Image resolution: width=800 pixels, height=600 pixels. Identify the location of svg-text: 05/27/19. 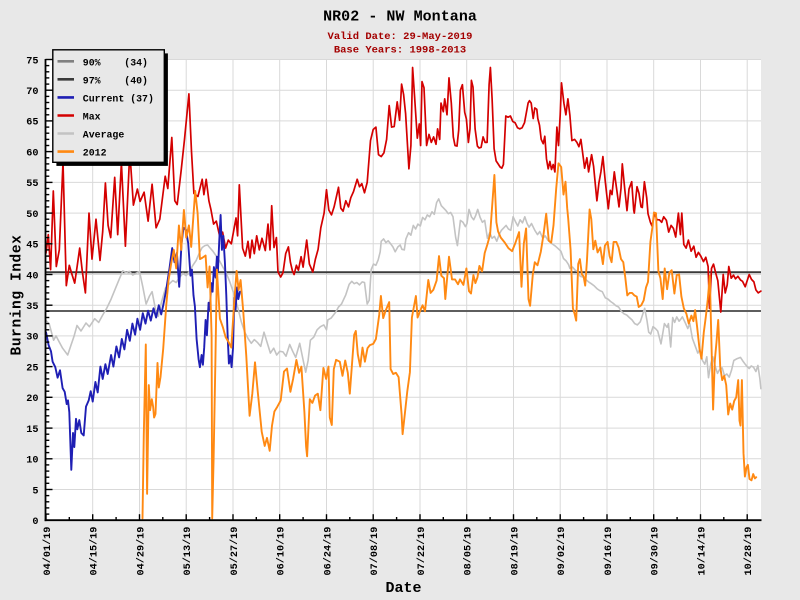
(235, 551).